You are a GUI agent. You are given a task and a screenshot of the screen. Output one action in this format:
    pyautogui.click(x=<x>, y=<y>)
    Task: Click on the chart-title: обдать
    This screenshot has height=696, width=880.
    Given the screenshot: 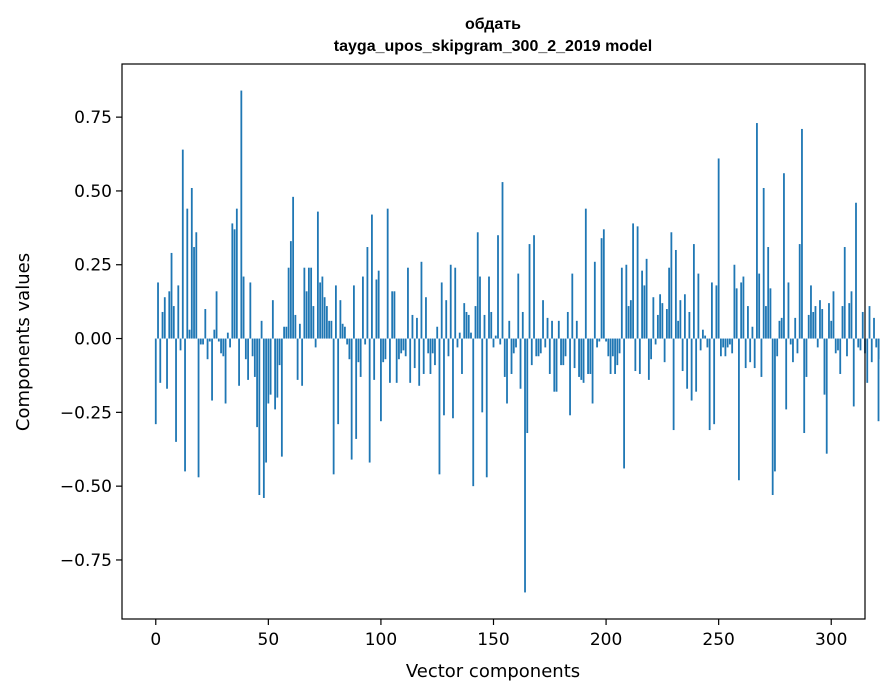 What is the action you would take?
    pyautogui.click(x=493, y=24)
    